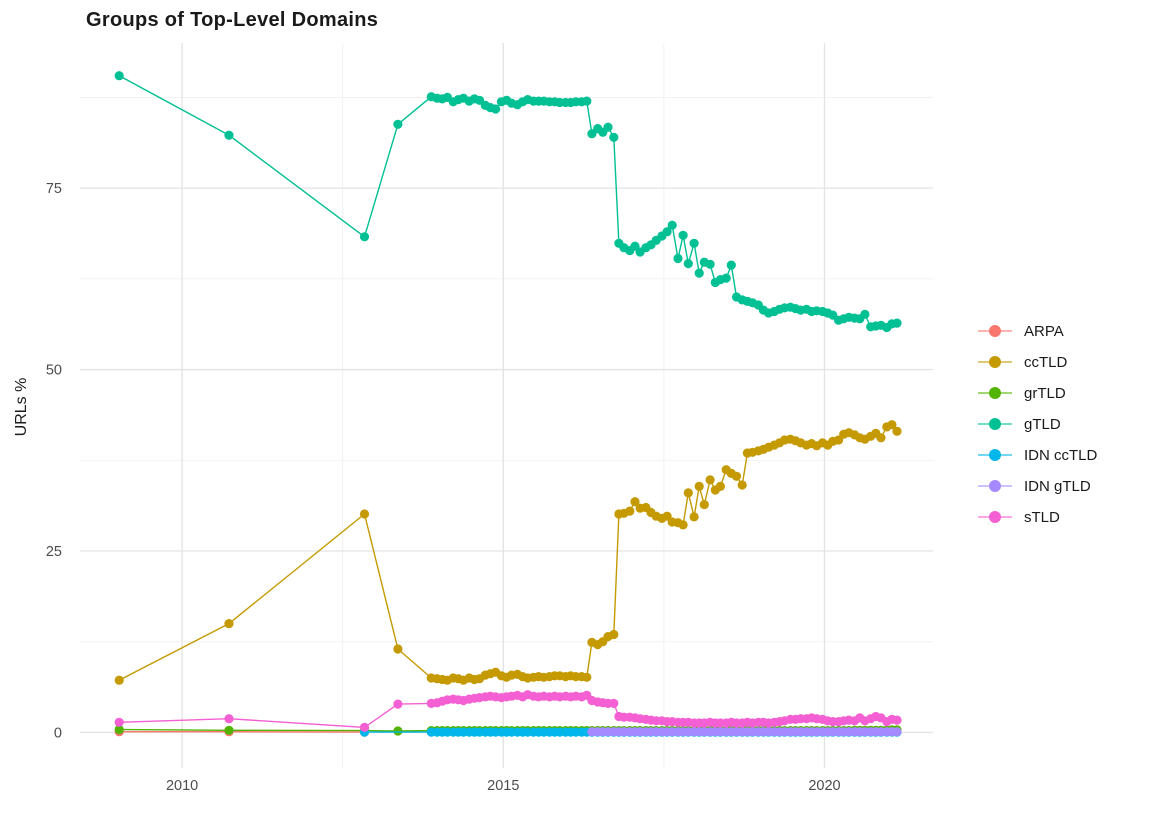 This screenshot has width=1164, height=827. Describe the element at coordinates (1046, 362) in the screenshot. I see `legend-label: ccTLD` at that location.